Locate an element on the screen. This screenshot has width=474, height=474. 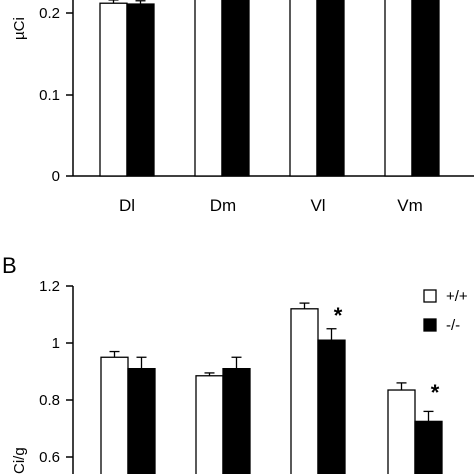
panel-b-y-ticks: 1.2 1 0.8 0.6 is located at coordinates (56, 372).